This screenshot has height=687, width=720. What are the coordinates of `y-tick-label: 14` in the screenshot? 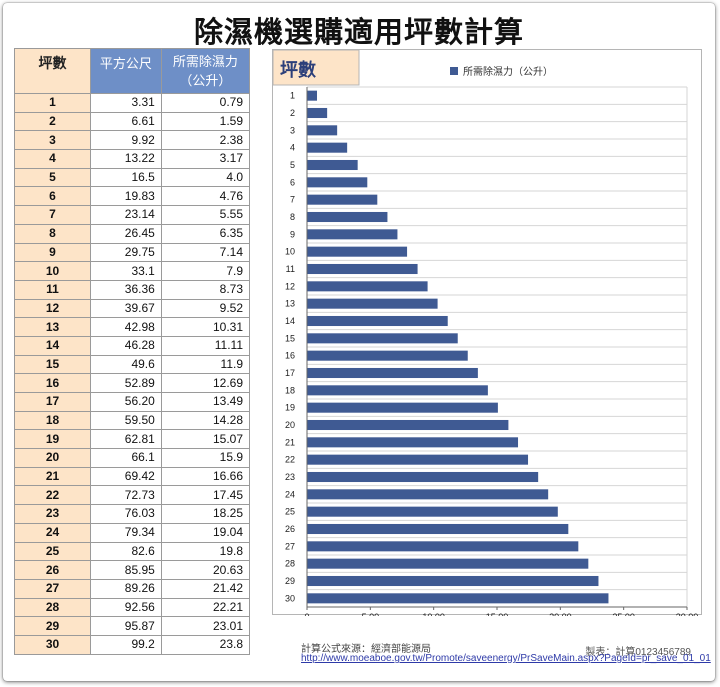 It's located at (290, 321).